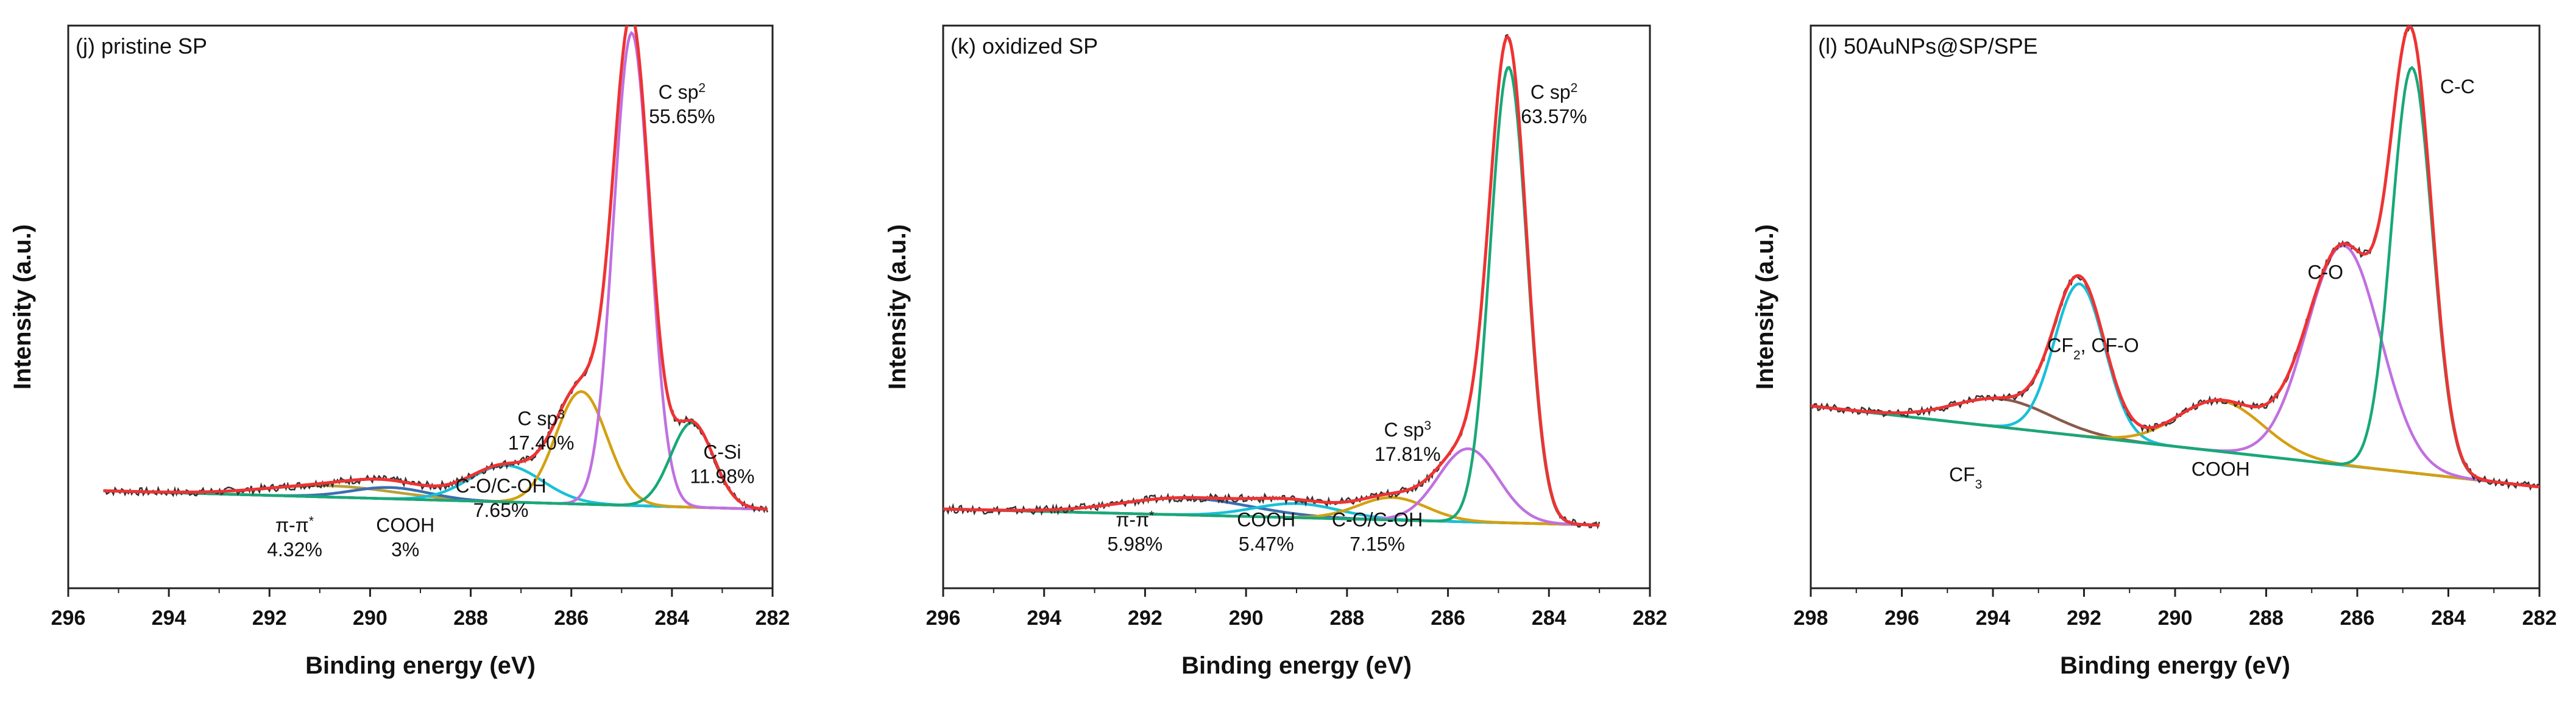 This screenshot has height=701, width=2576. I want to click on peak-label-c-sp2-percent: 63.57%, so click(1554, 116).